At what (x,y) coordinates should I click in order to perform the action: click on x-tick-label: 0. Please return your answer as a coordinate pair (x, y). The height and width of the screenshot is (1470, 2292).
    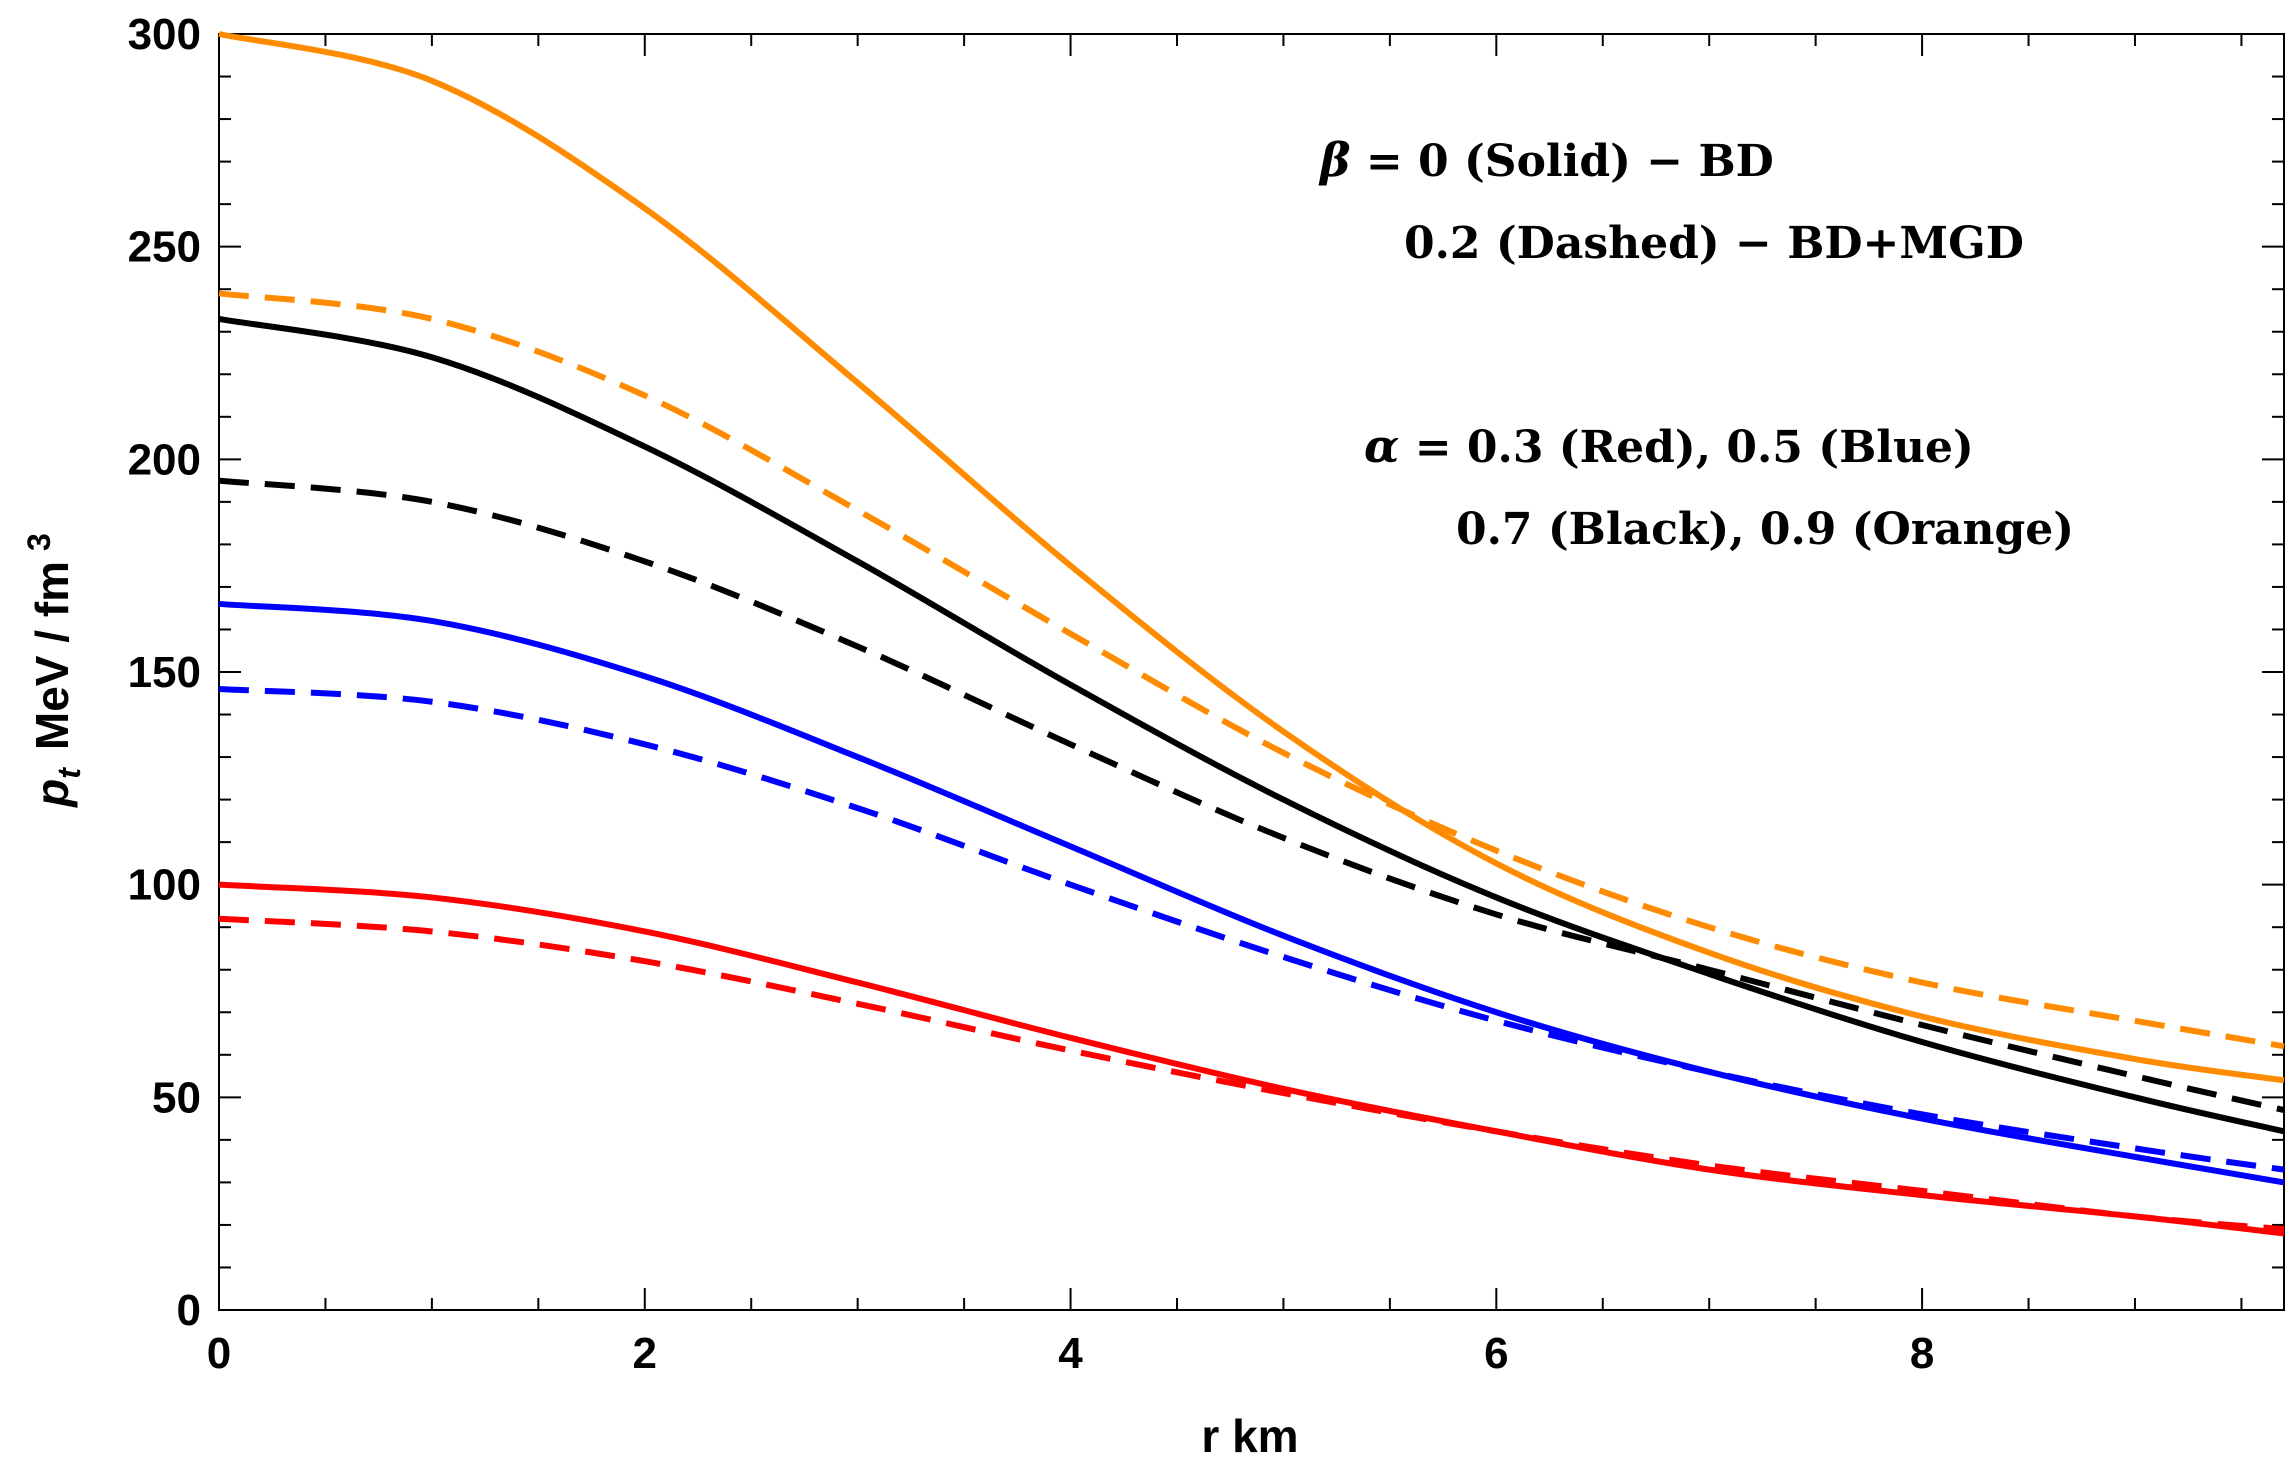
    Looking at the image, I should click on (219, 1353).